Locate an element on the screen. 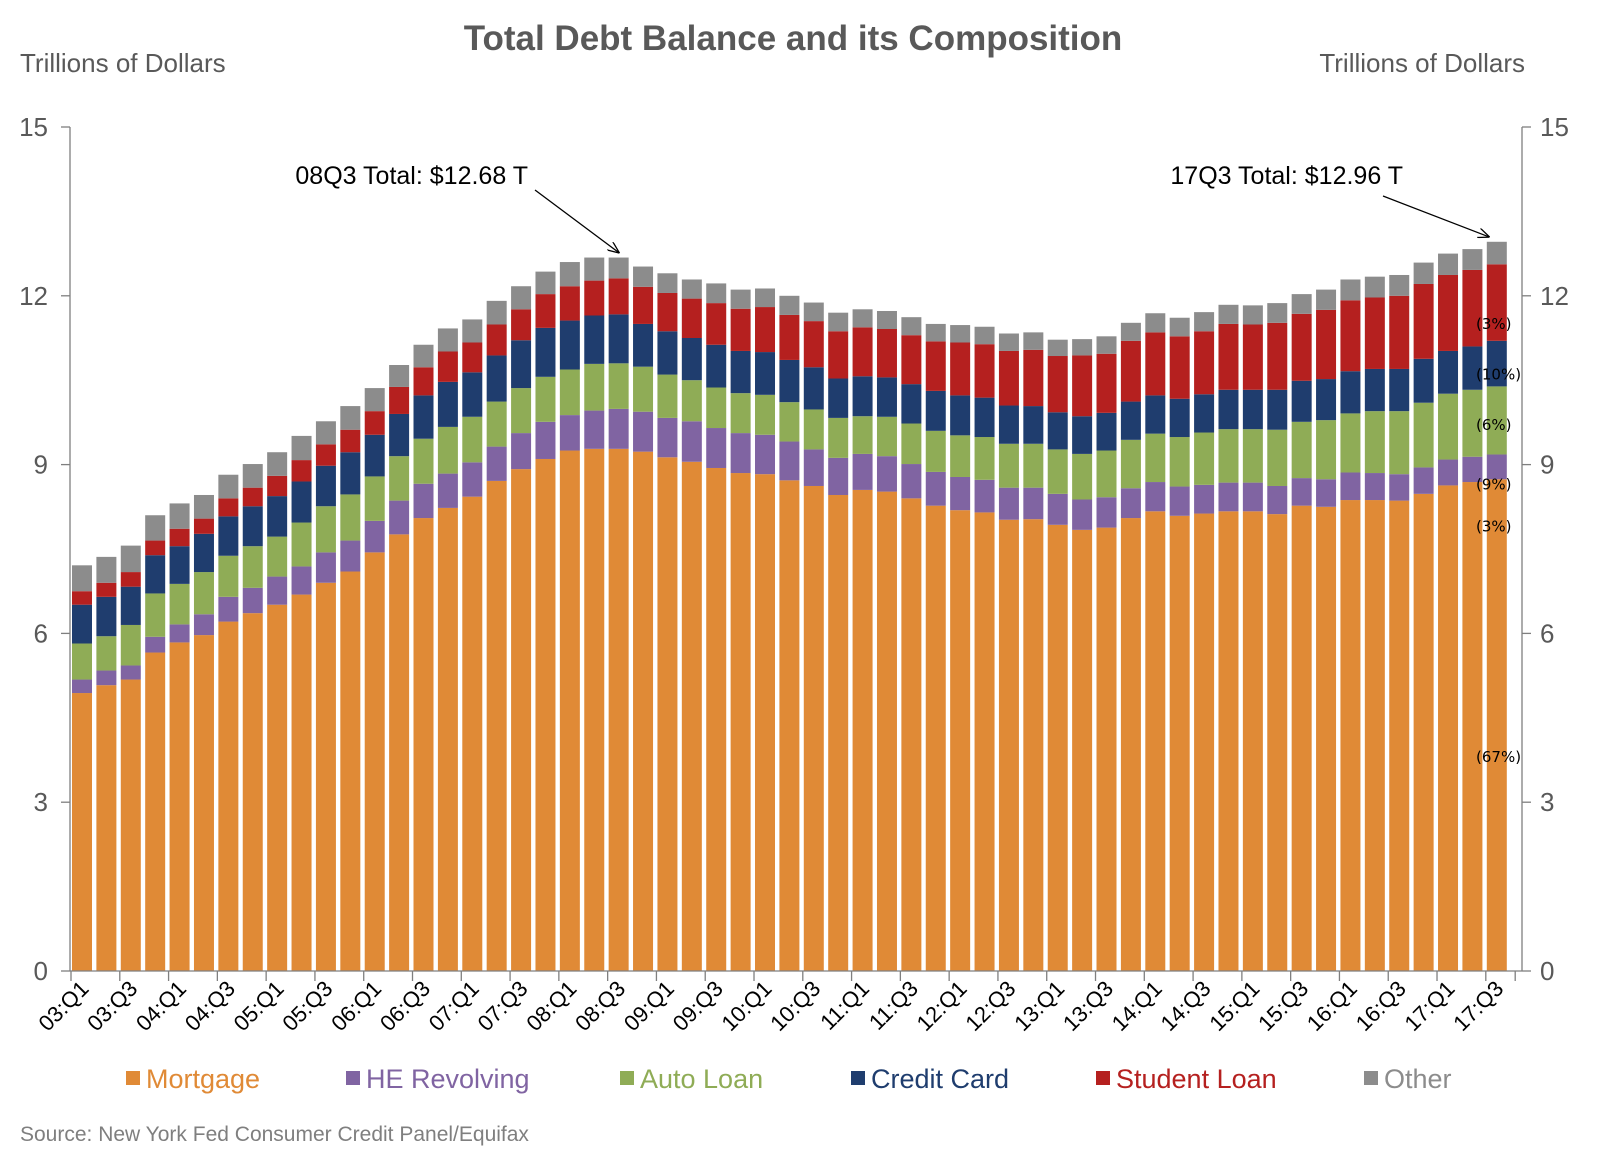 The width and height of the screenshot is (1600, 1162). x-tick-label: 11:Q3 is located at coordinates (893, 1005).